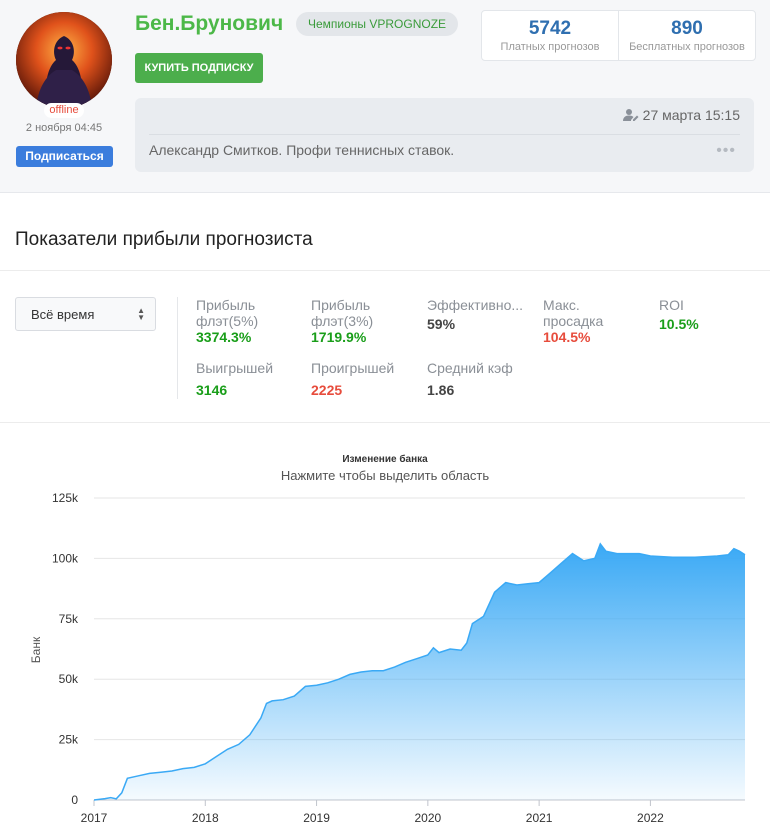 The image size is (770, 829). I want to click on avatar, so click(64, 60).